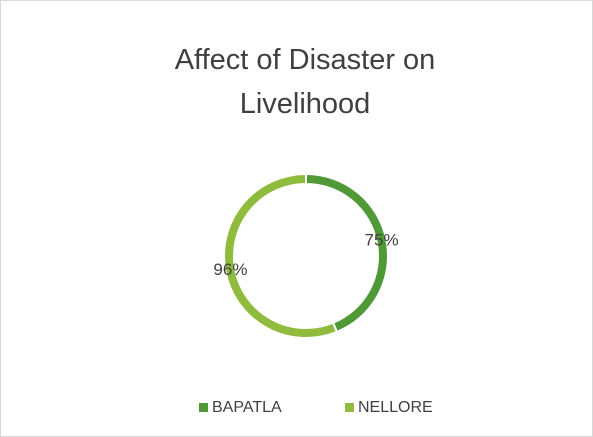 The image size is (593, 437). I want to click on chart-title: Affect of Disaster on Livelihood, so click(305, 82).